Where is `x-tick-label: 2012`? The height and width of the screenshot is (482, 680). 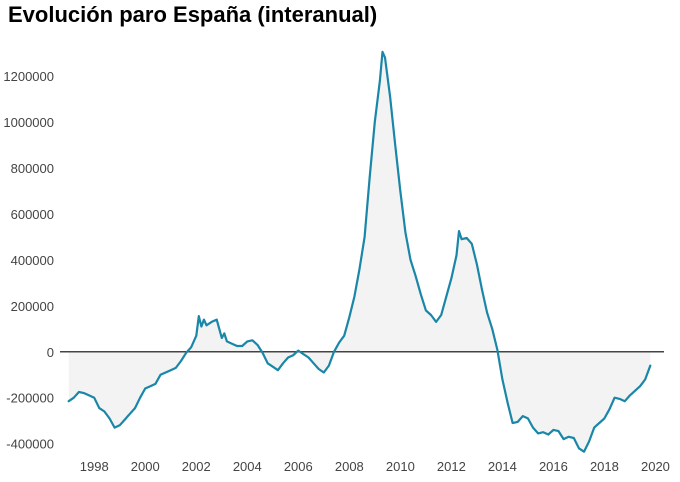
x-tick-label: 2012 is located at coordinates (451, 466).